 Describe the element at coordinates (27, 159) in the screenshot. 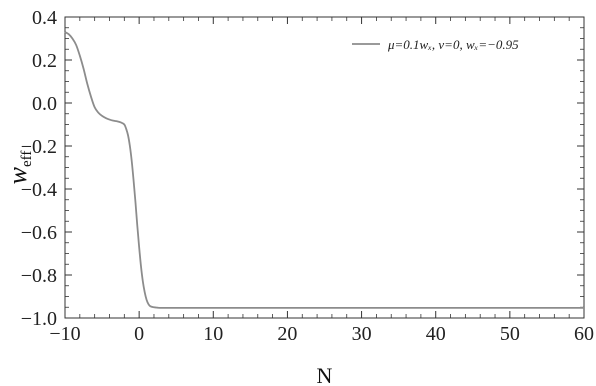

I see `y-axis-title-subscript: eff` at that location.